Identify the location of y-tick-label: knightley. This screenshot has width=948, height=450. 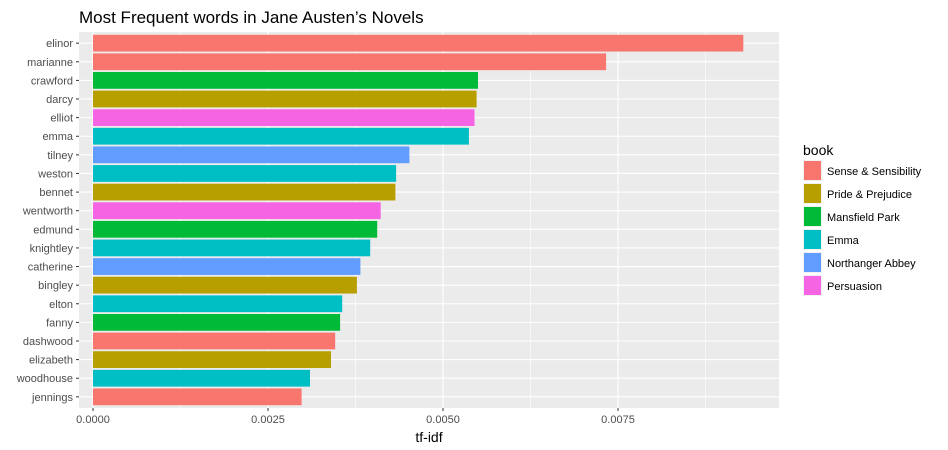
(52, 249).